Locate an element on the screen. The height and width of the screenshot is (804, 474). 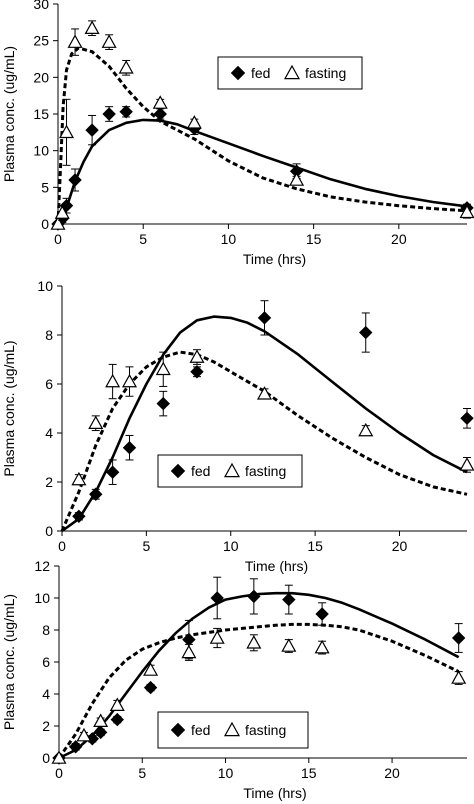
y-tick-label: 20 is located at coordinates (41, 77).